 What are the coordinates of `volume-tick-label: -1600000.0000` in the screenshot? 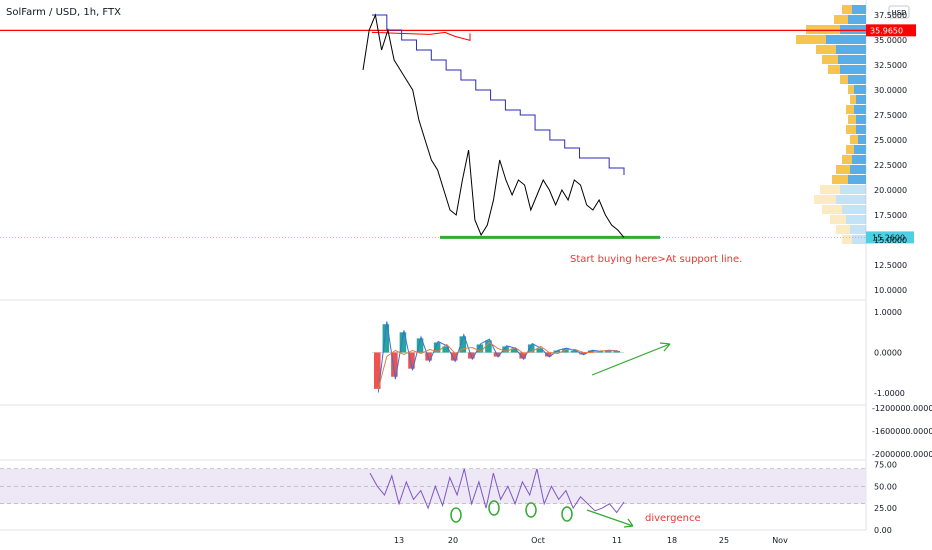 It's located at (902, 431).